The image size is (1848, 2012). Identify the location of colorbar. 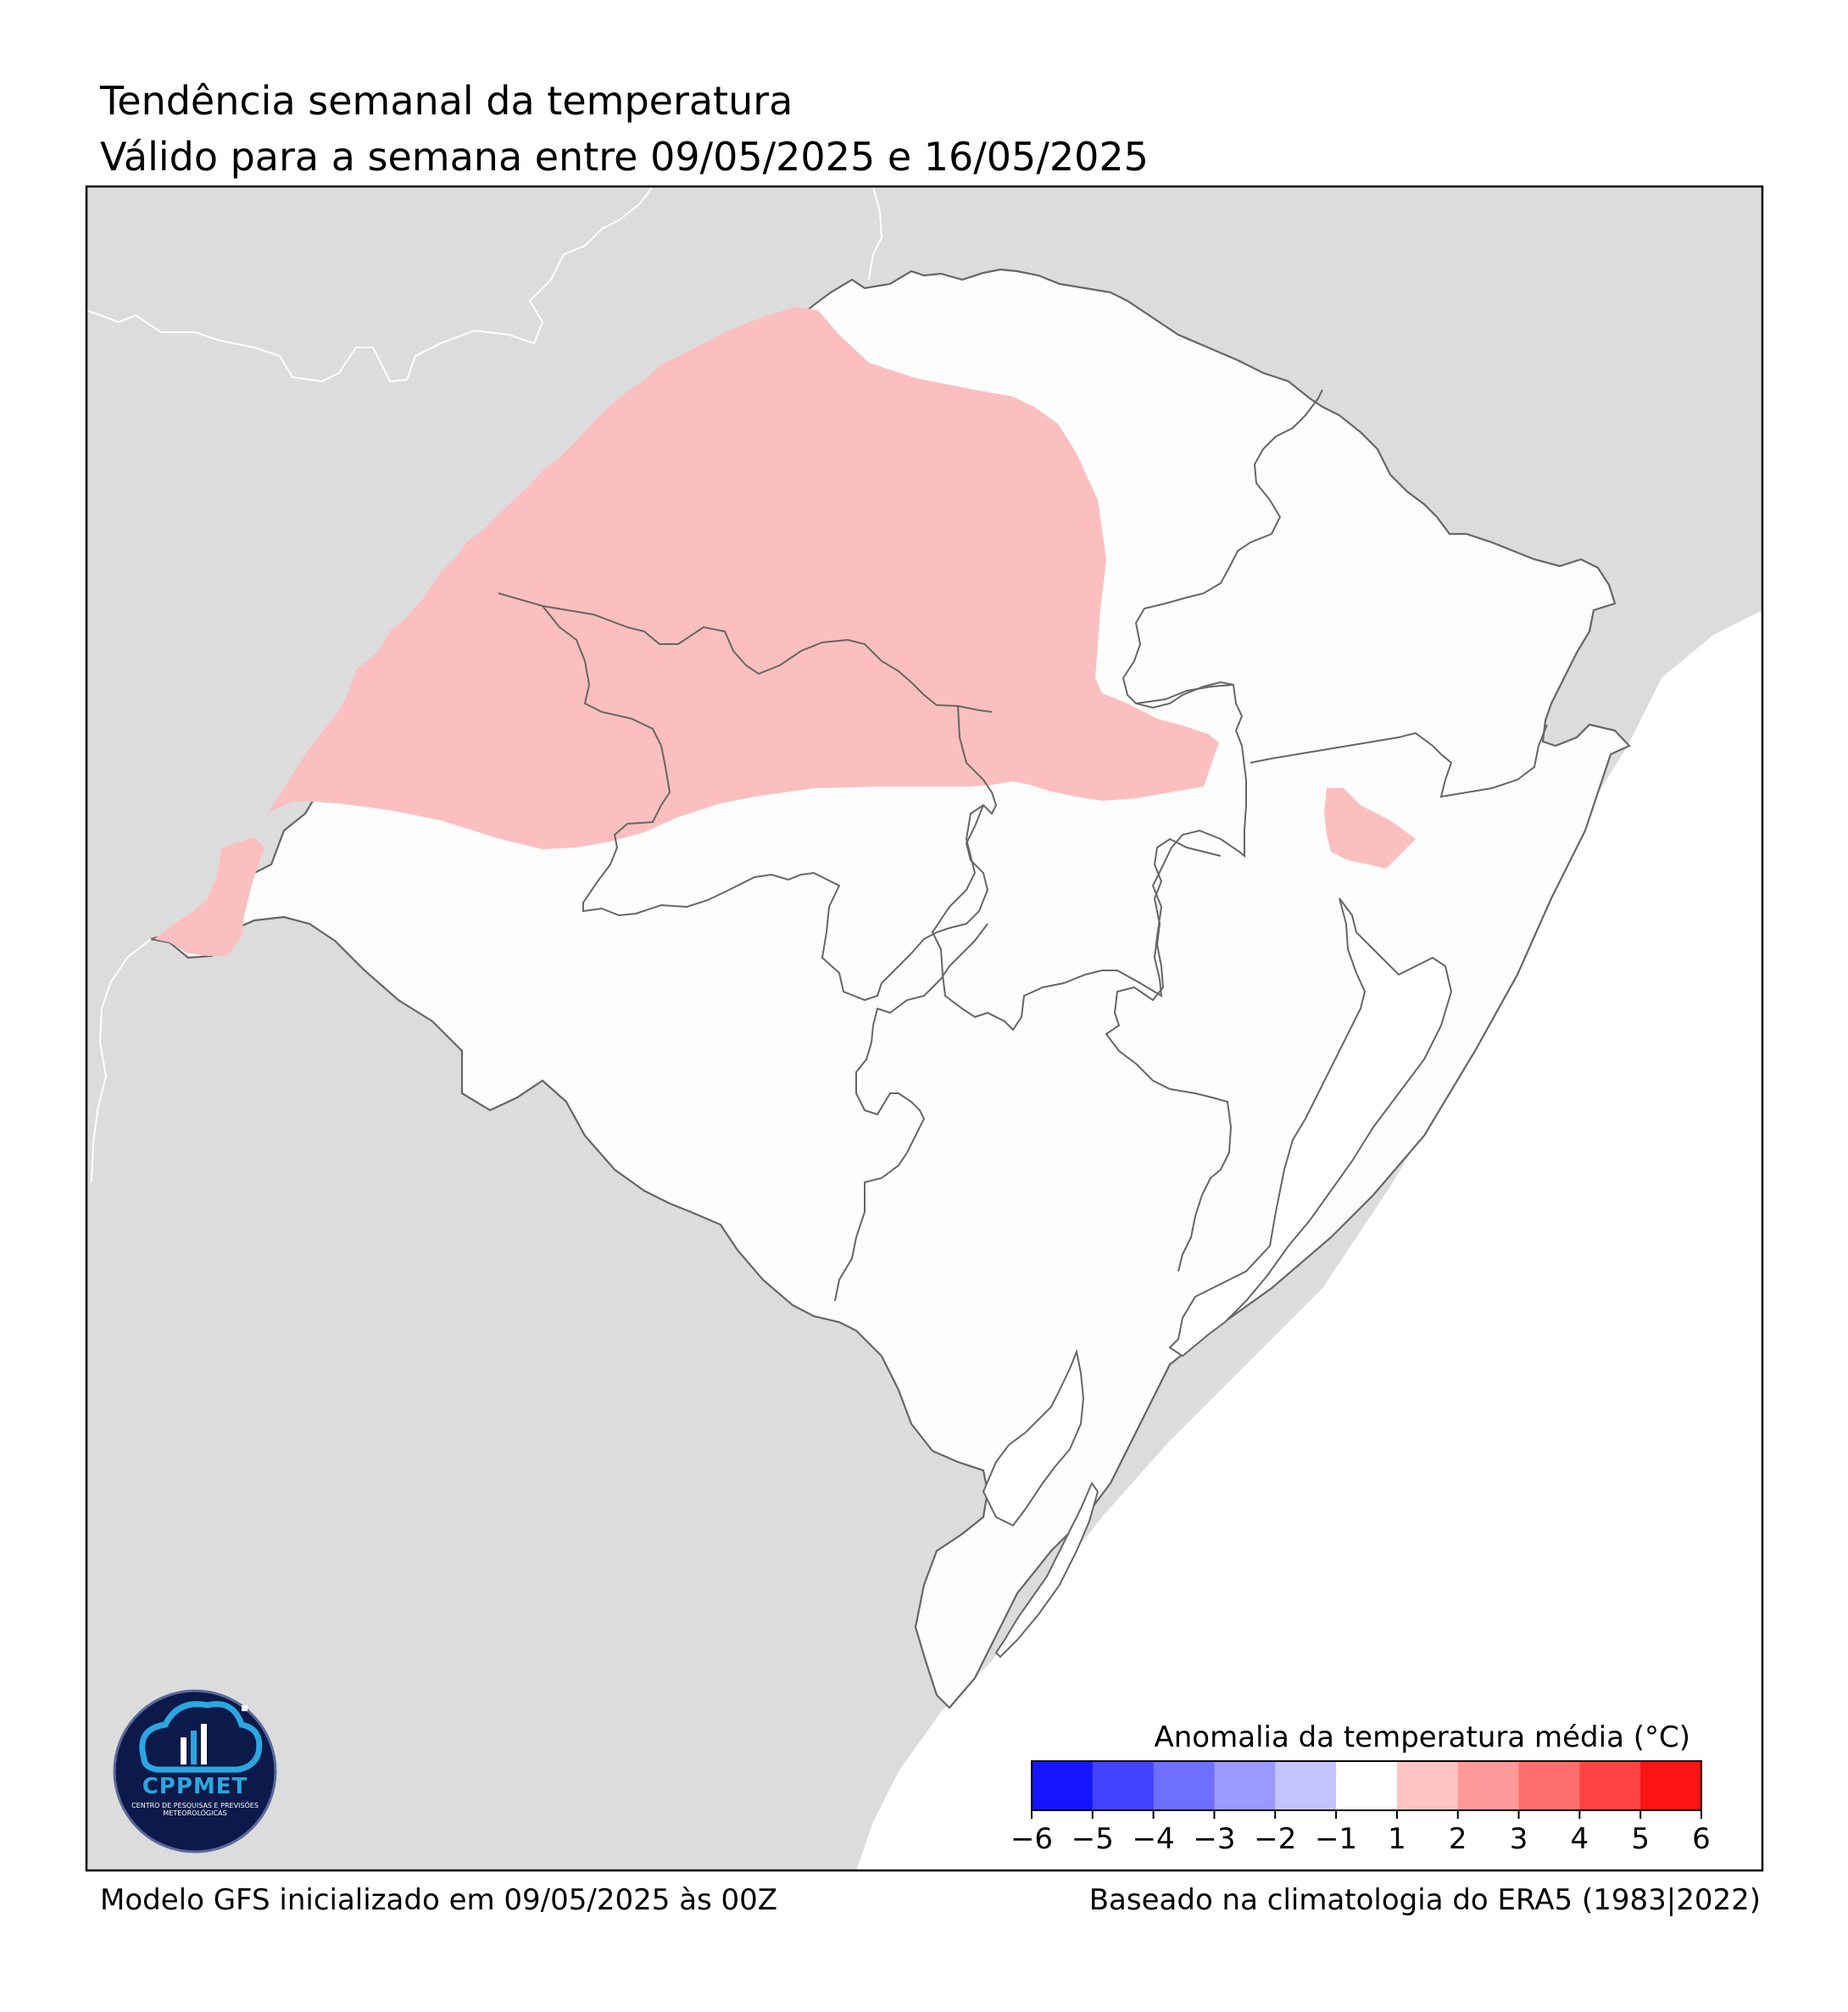
(1367, 1789).